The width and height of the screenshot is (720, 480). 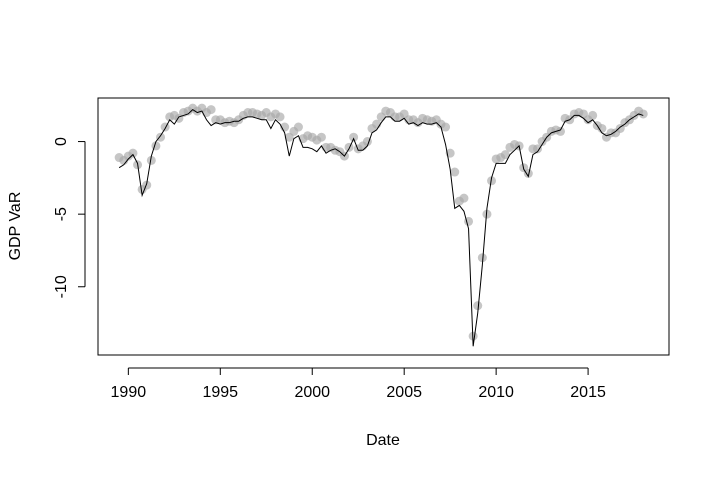 What do you see at coordinates (496, 392) in the screenshot?
I see `x-tick-label: 2010` at bounding box center [496, 392].